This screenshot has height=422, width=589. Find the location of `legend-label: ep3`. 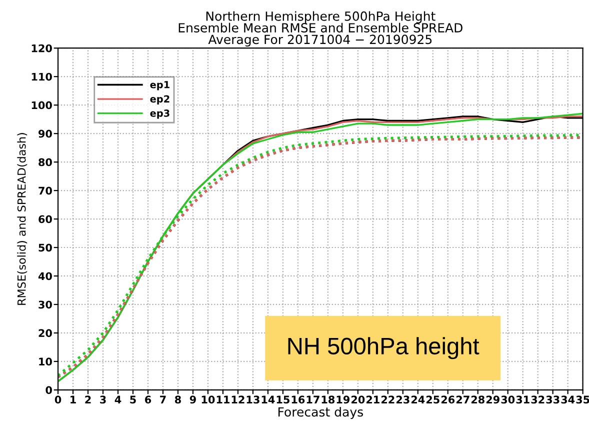

legend-label: ep3 is located at coordinates (160, 114).